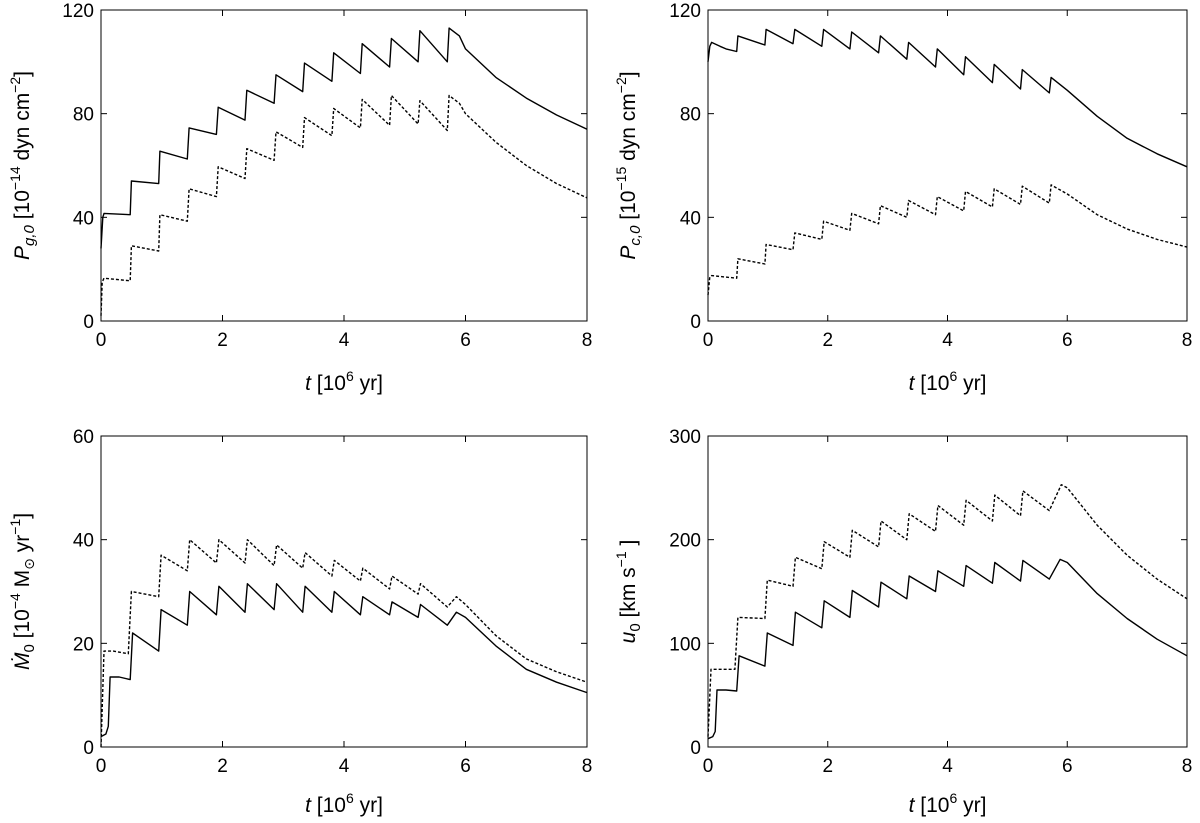  What do you see at coordinates (22, 591) in the screenshot?
I see `y-axis-label: Ṁ0 [10−4 M⊙ yr−1]` at bounding box center [22, 591].